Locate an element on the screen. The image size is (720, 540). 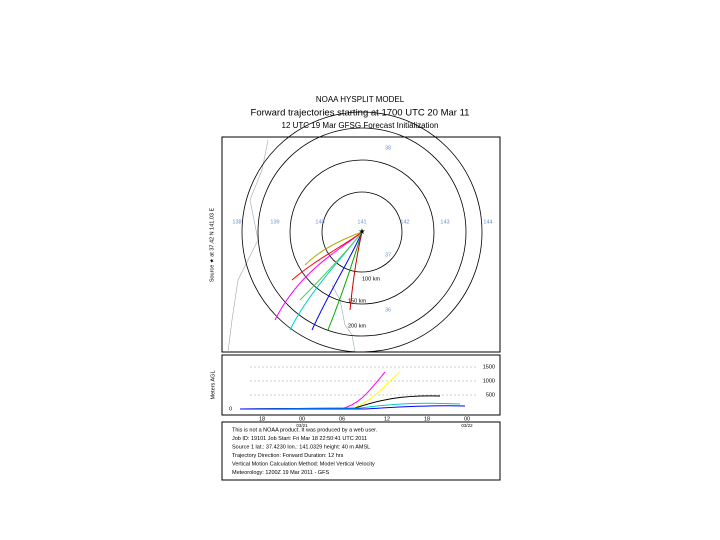
title: NOAA HYSPLIT MODEL is located at coordinates (360, 99).